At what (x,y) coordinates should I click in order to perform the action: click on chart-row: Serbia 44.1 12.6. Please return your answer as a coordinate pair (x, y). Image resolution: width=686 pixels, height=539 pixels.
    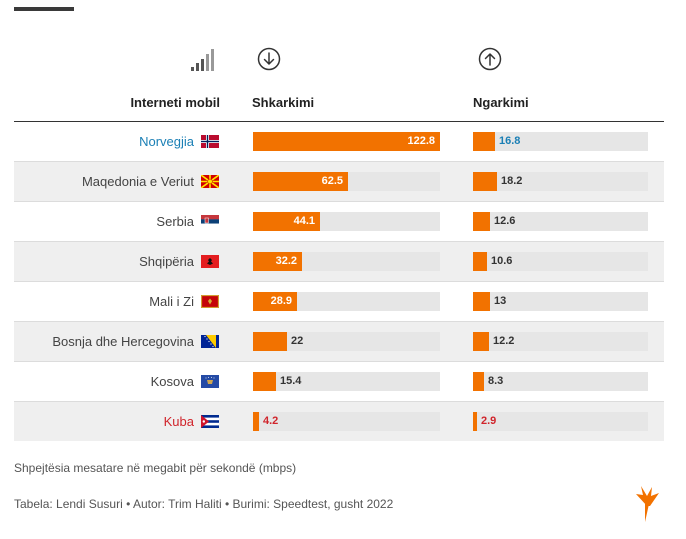
    Looking at the image, I should click on (339, 221).